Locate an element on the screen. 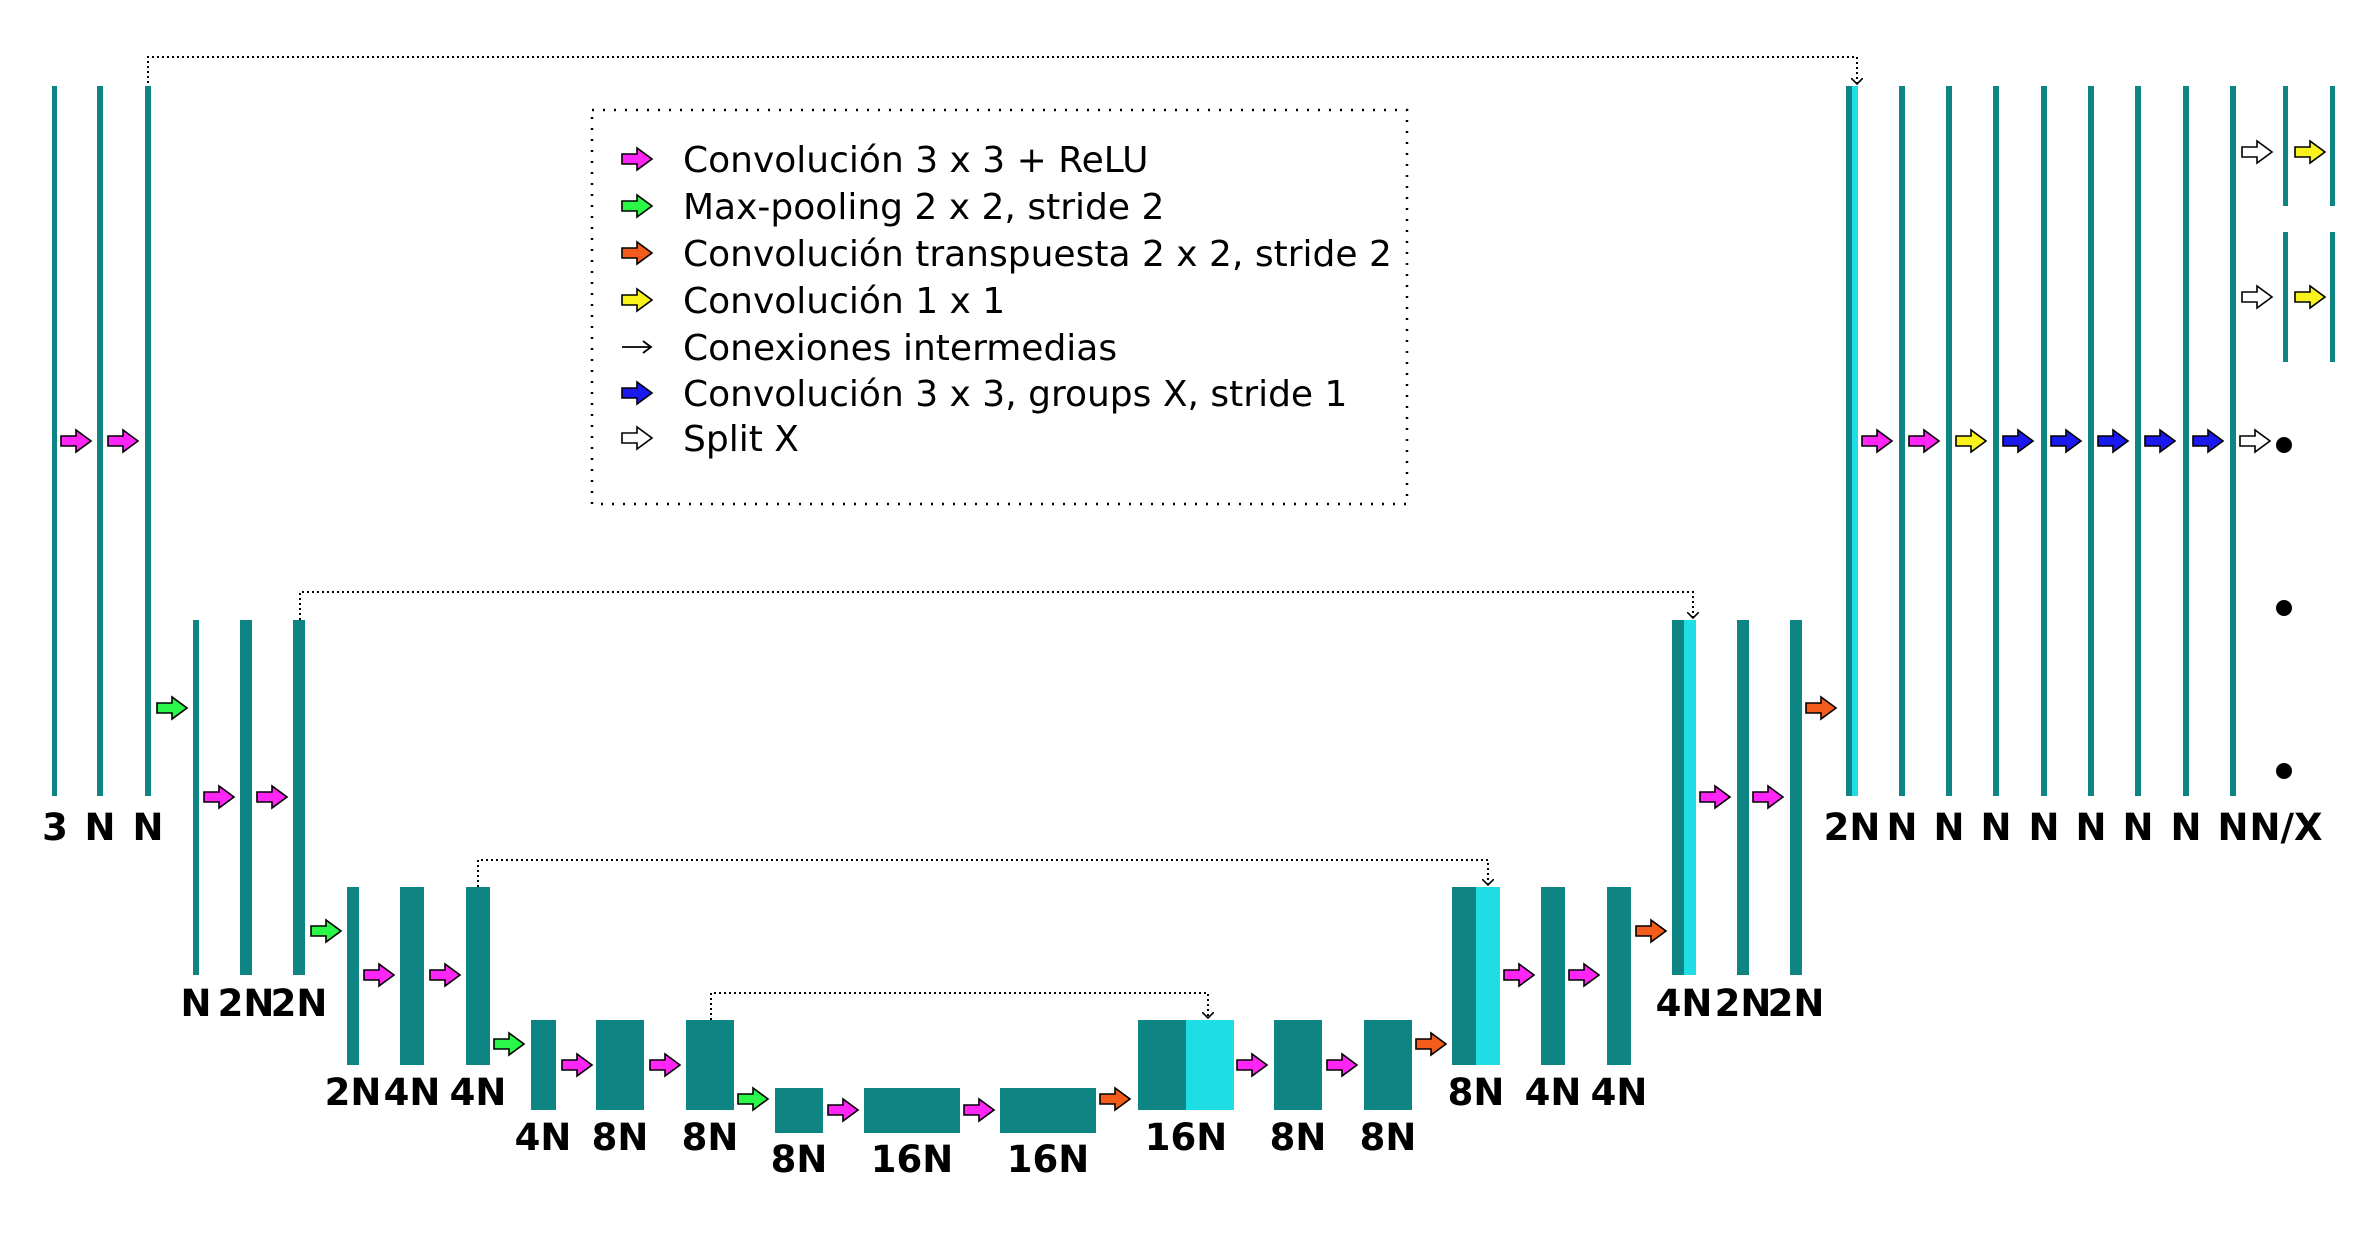 Image resolution: width=2362 pixels, height=1254 pixels. legend-label: Convolución transpuesta 2 x 2, stride 2 is located at coordinates (1037, 254).